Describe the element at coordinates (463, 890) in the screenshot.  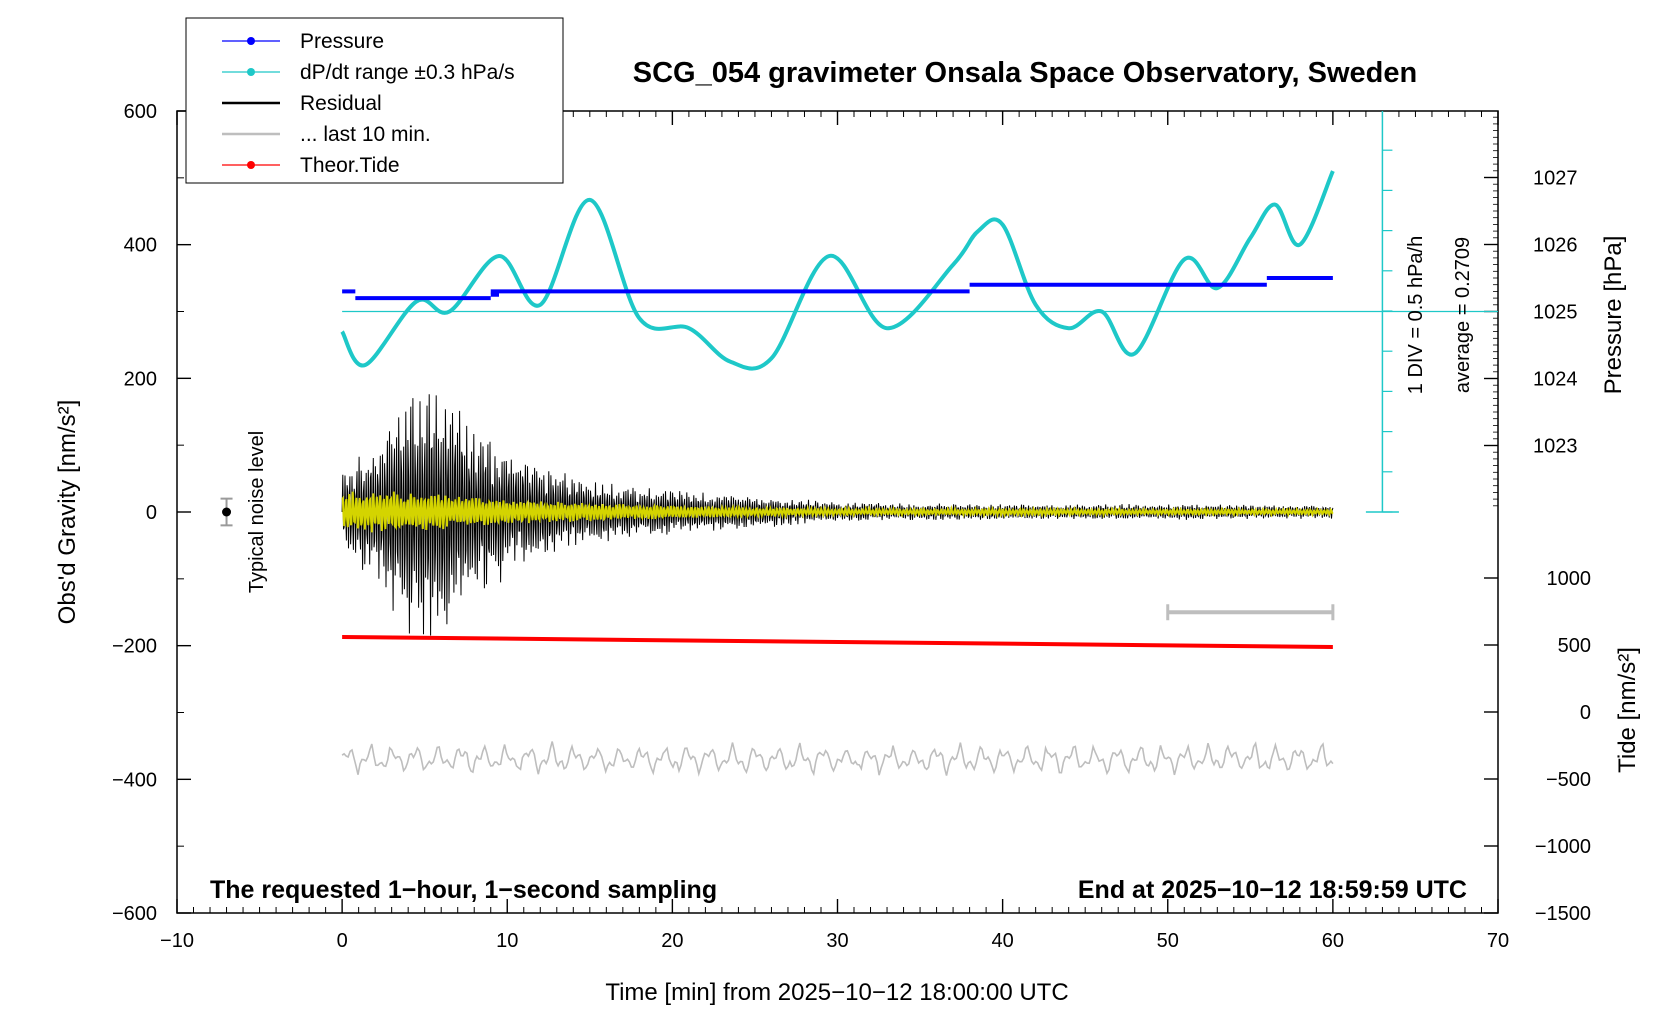
I see `note-sampling: The requested 1−hour, 1−second sampling` at that location.